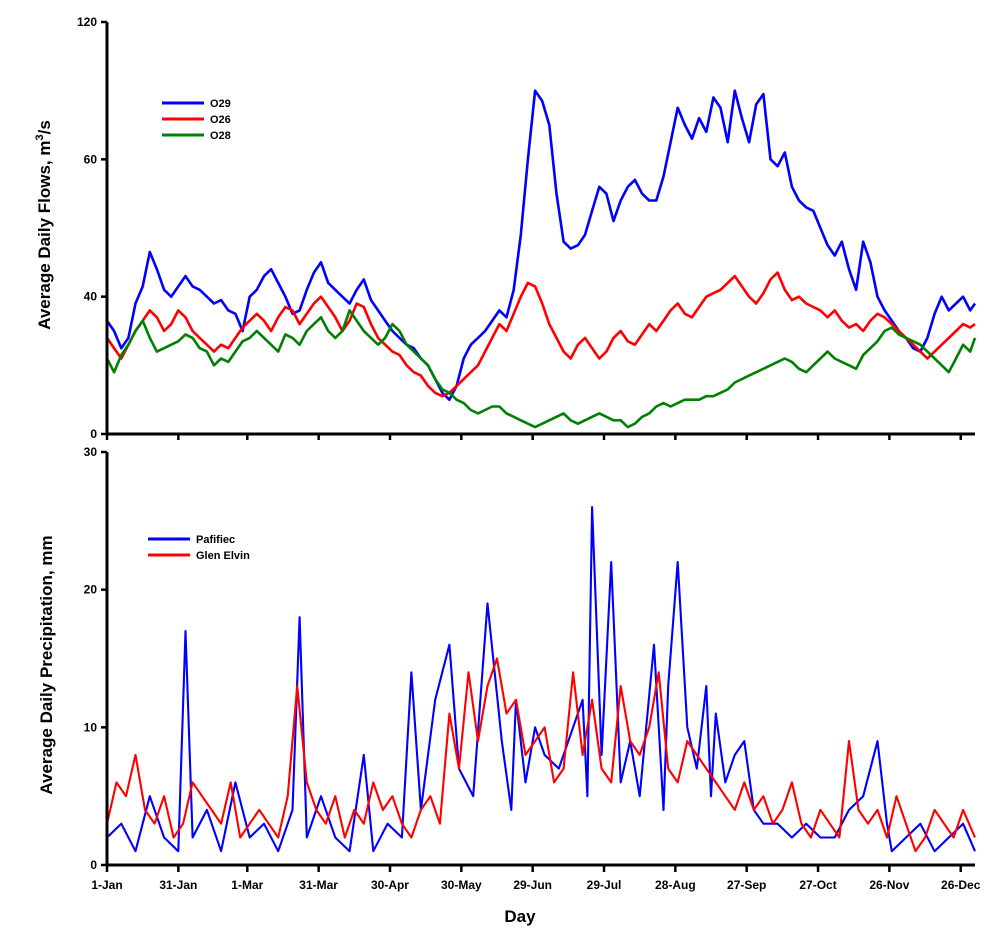 The height and width of the screenshot is (934, 1000). Describe the element at coordinates (91, 590) in the screenshot. I see `precip-y-tick-label: 20` at that location.